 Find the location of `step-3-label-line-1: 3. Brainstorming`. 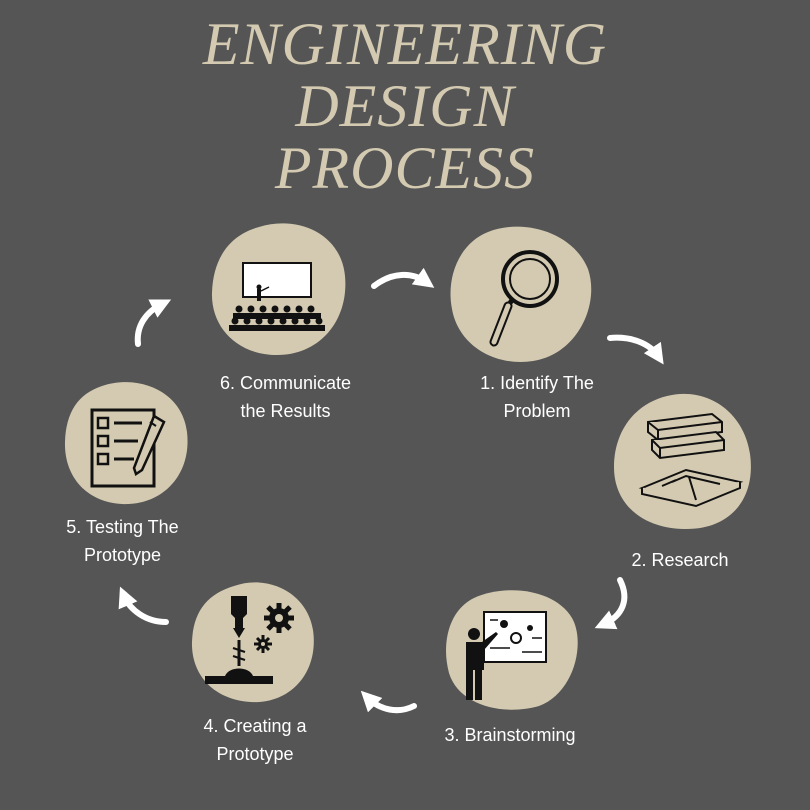

step-3-label-line-1: 3. Brainstorming is located at coordinates (510, 735).